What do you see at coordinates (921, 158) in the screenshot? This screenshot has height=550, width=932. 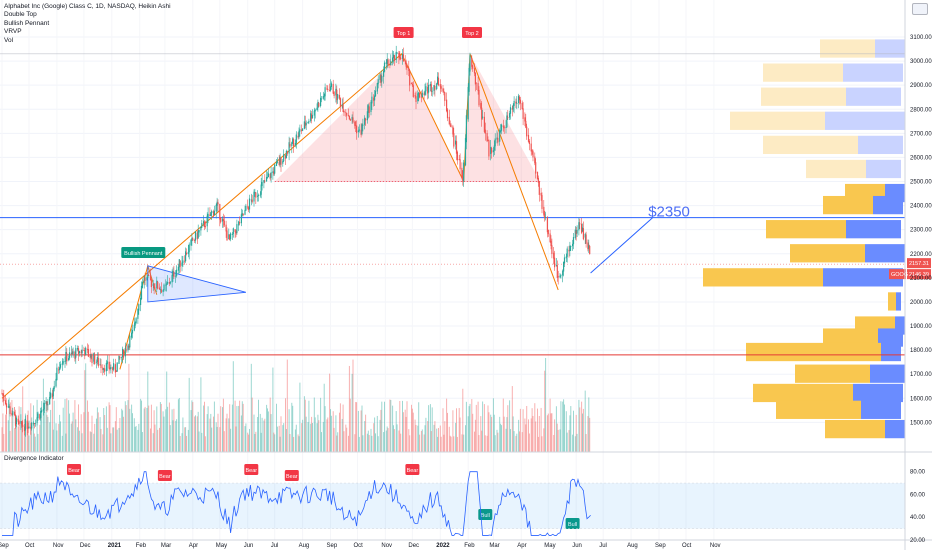 I see `y-tick-label: 2600.00` at bounding box center [921, 158].